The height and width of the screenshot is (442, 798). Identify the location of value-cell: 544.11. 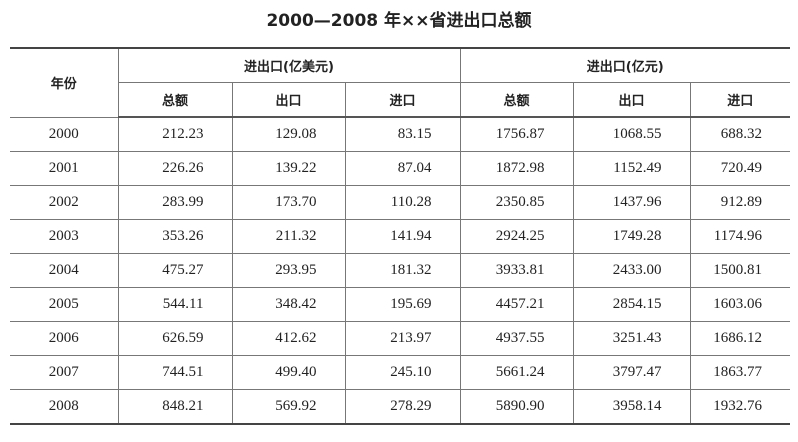
(175, 304).